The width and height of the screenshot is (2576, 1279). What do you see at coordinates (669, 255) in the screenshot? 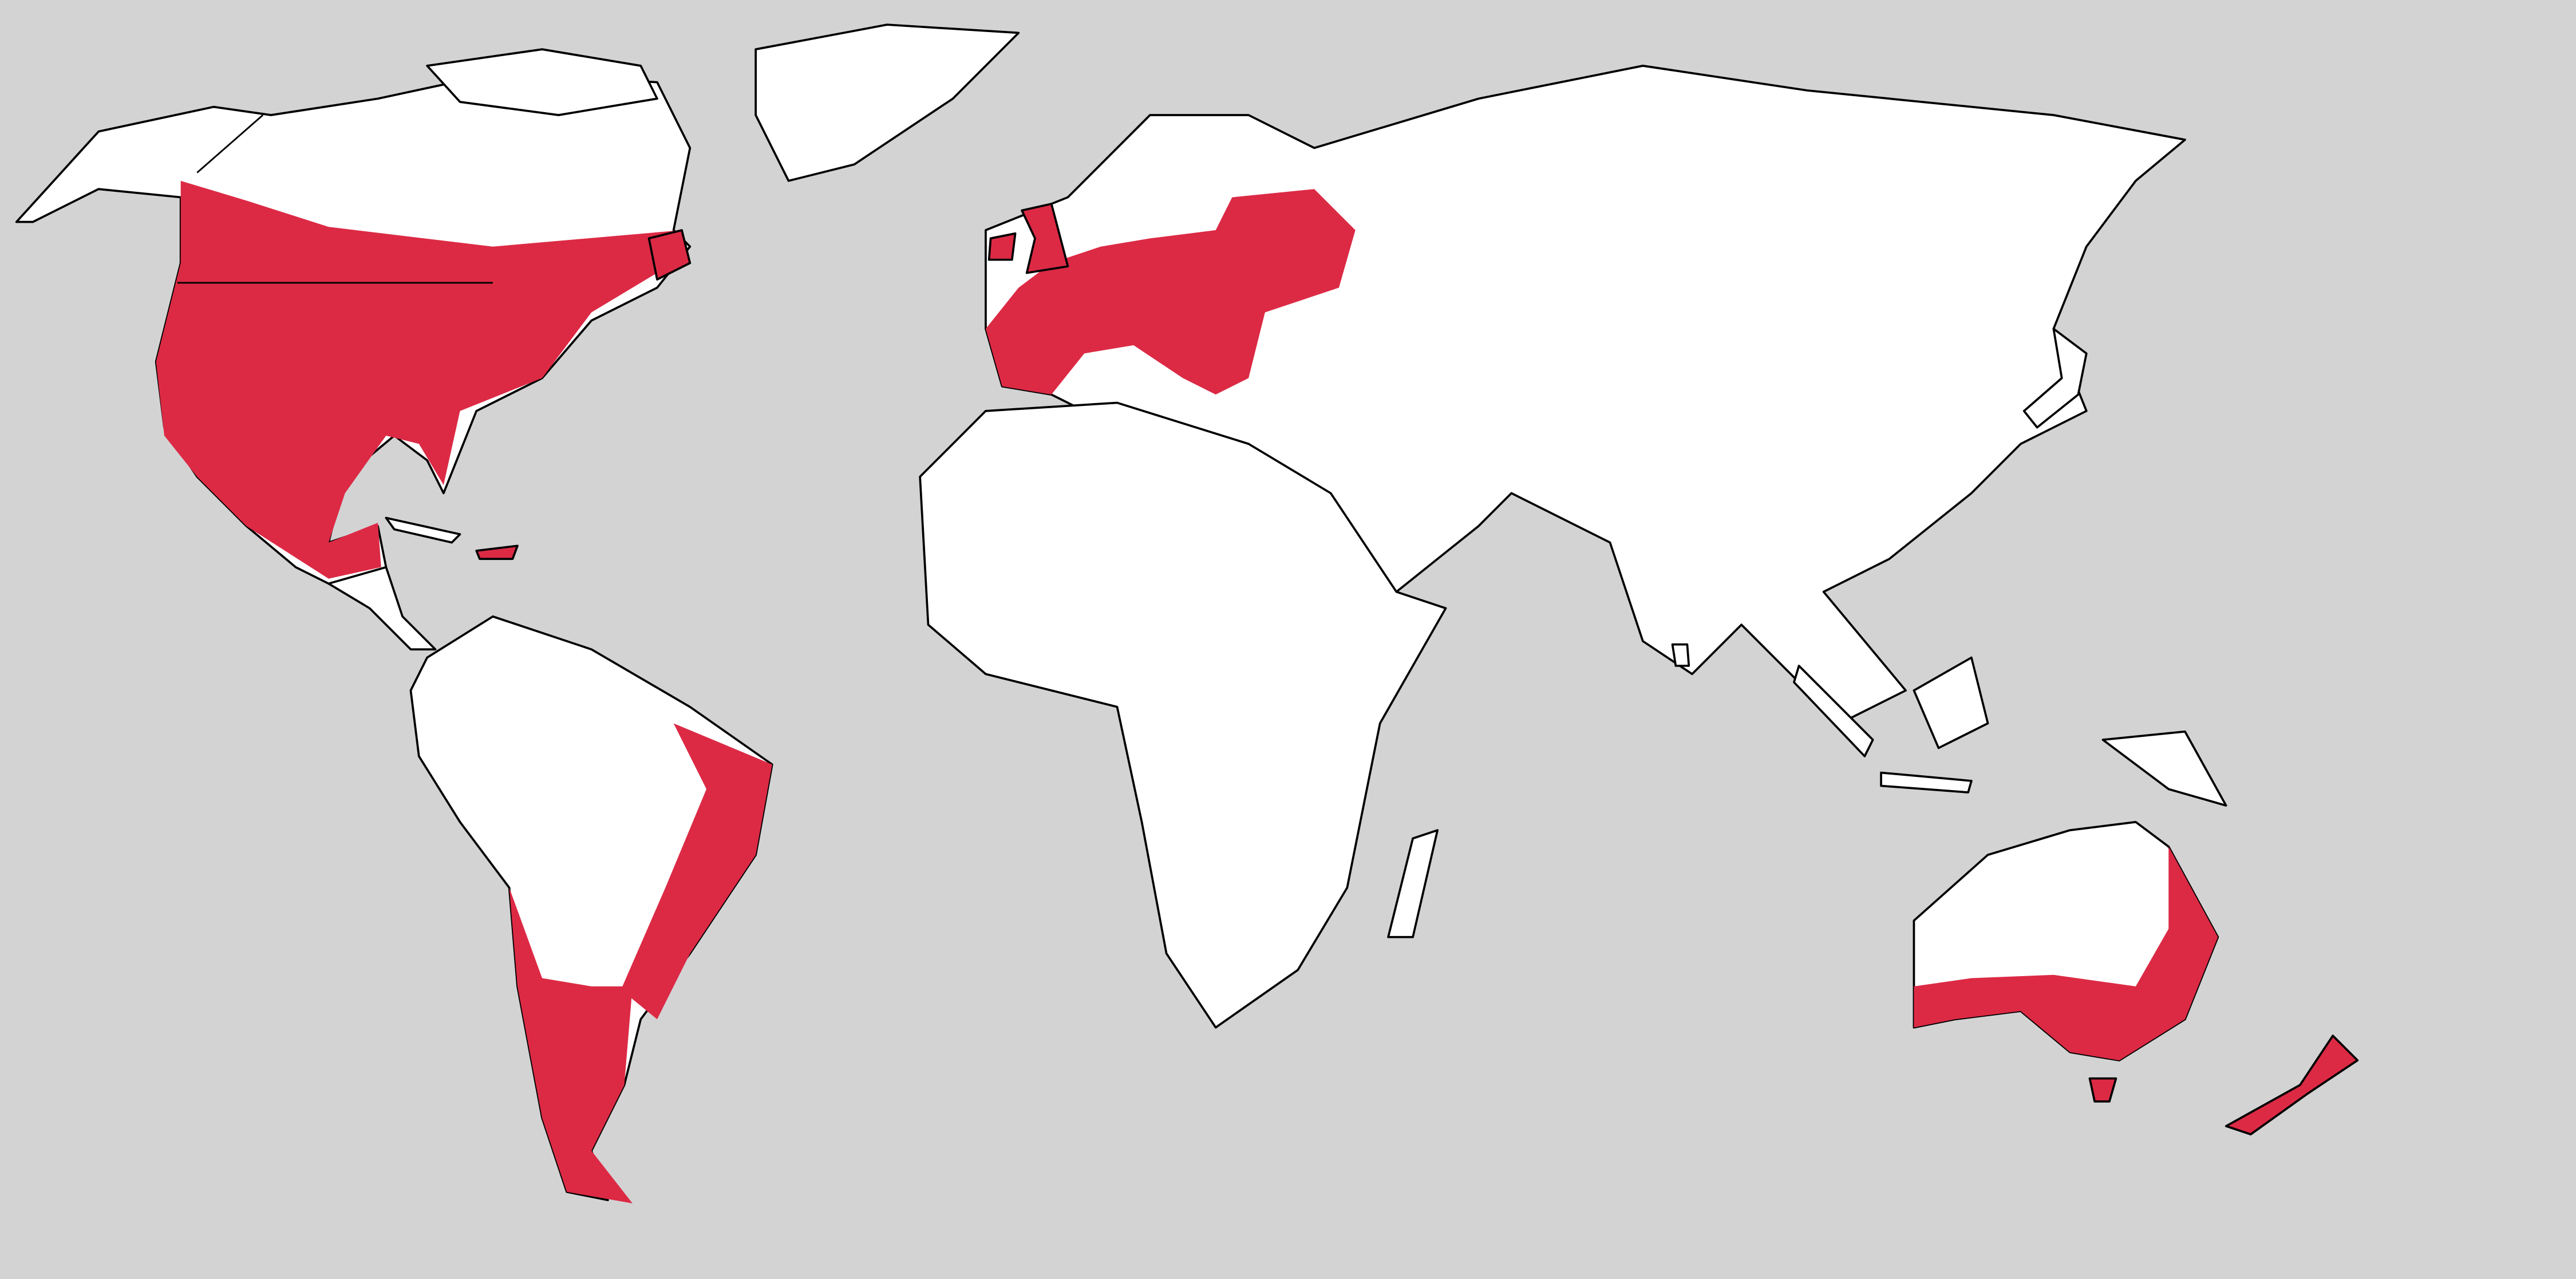
I see `island-newfoundland` at bounding box center [669, 255].